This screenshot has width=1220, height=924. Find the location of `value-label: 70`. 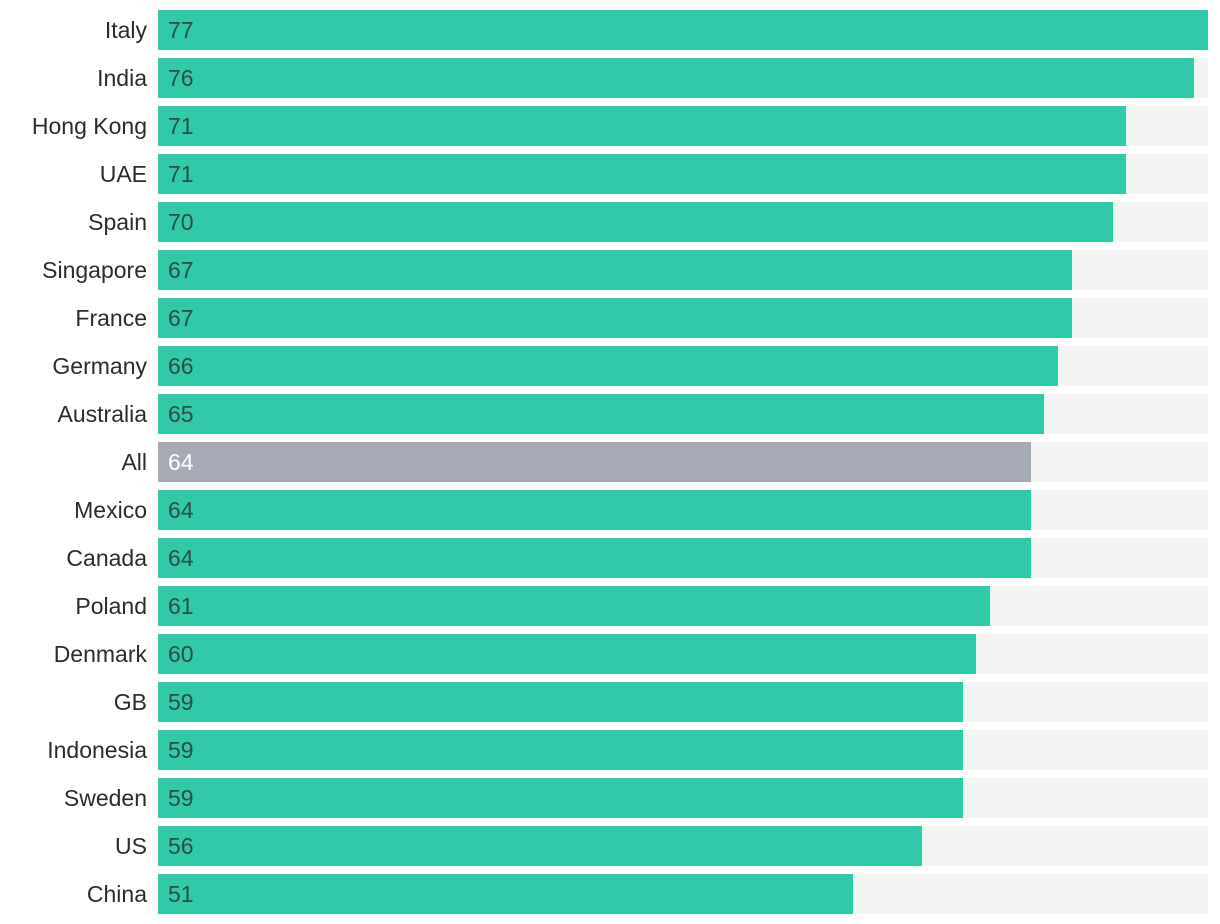

value-label: 70 is located at coordinates (181, 222).